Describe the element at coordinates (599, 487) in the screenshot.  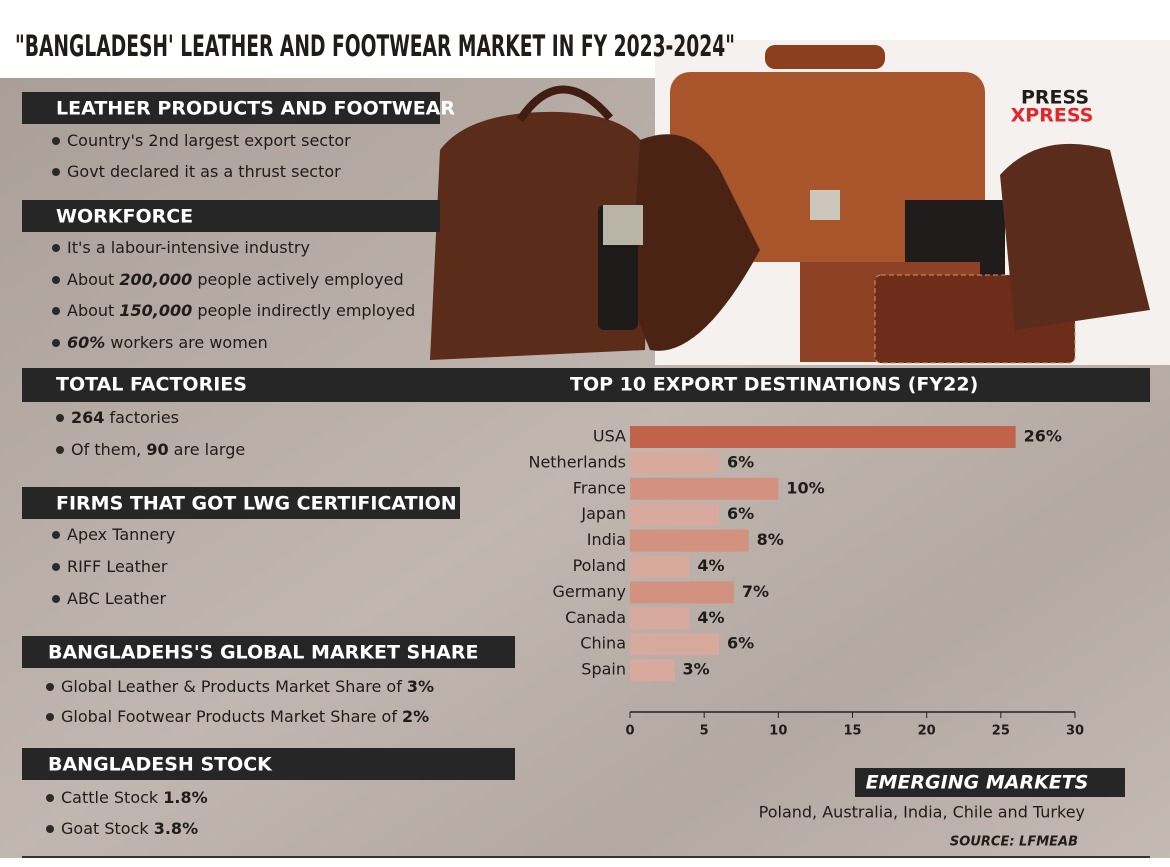
I see `category-label: France` at that location.